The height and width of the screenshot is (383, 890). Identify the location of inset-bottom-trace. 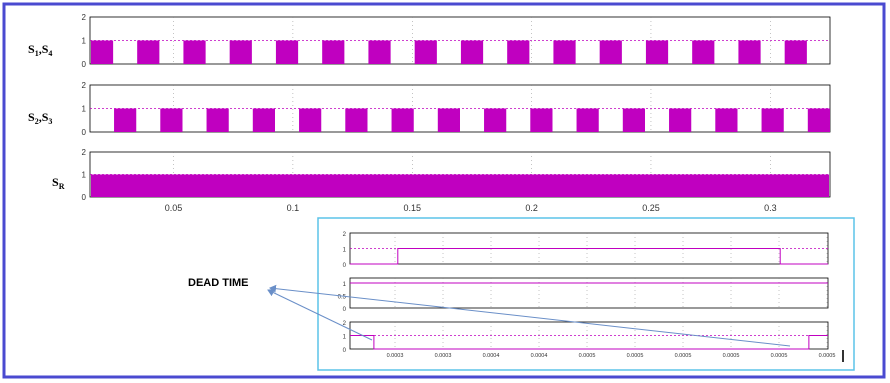
(589, 342).